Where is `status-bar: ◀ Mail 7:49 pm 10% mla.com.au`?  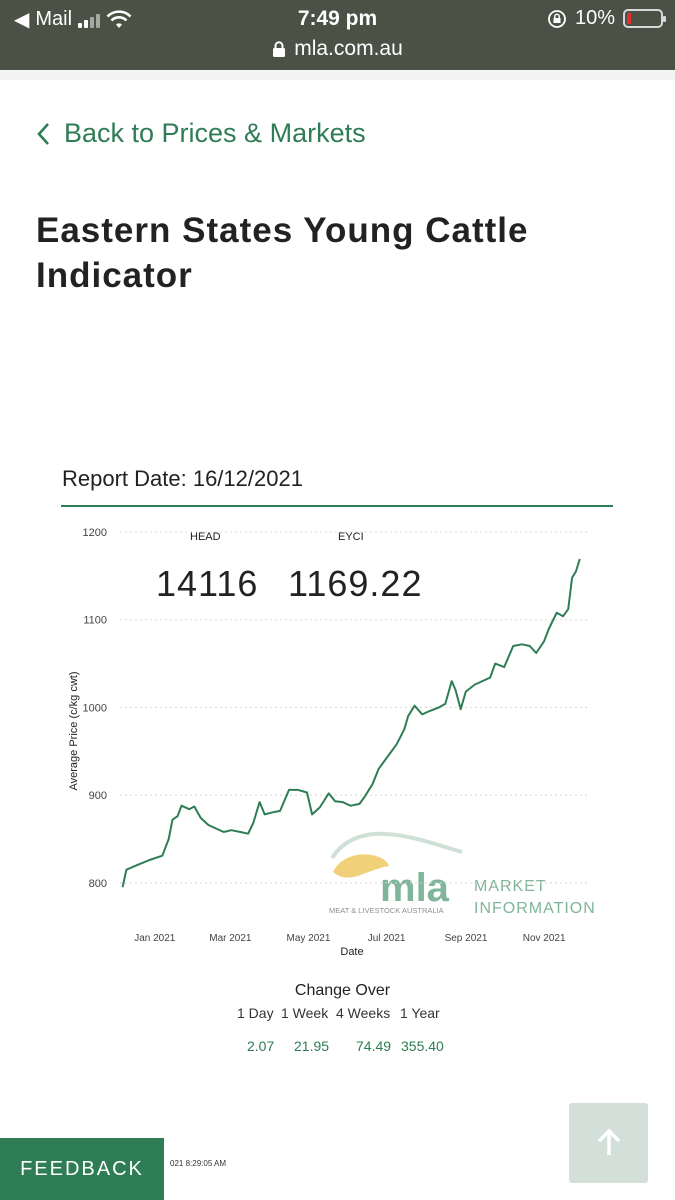 status-bar: ◀ Mail 7:49 pm 10% mla.com.au is located at coordinates (337, 35).